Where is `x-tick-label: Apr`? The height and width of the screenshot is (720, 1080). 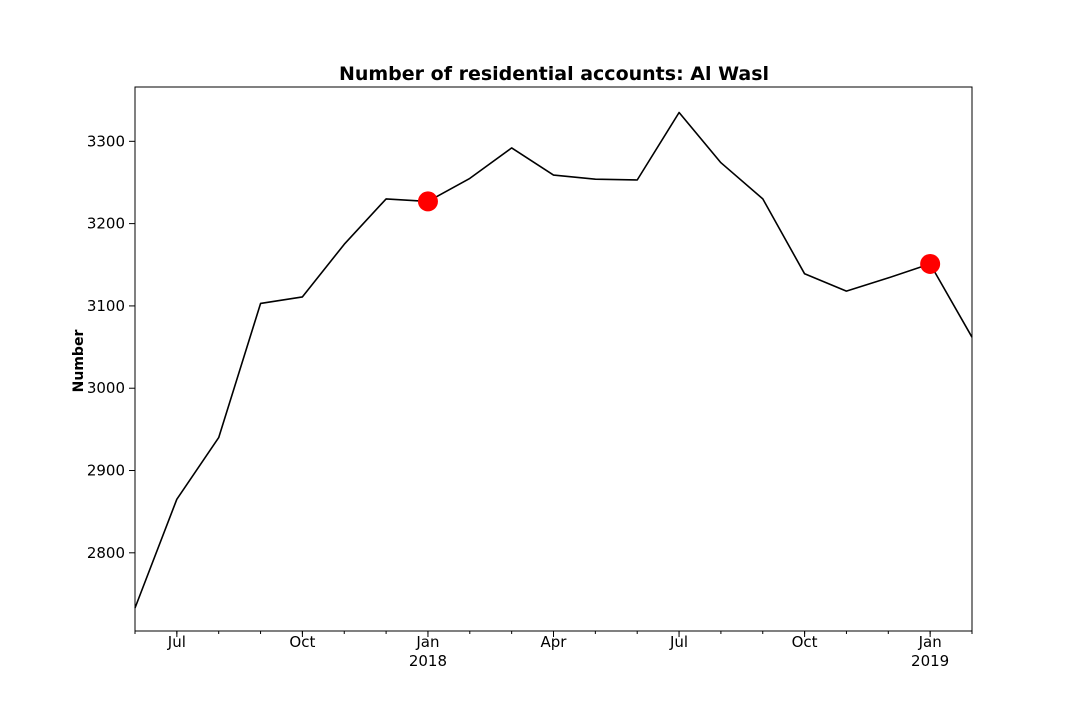
x-tick-label: Apr is located at coordinates (554, 642).